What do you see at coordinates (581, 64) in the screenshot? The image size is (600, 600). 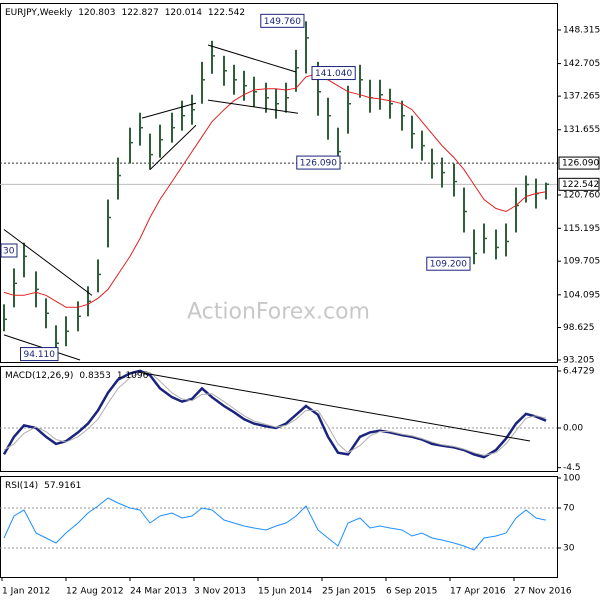 I see `y-tick-label: 142.705` at bounding box center [581, 64].